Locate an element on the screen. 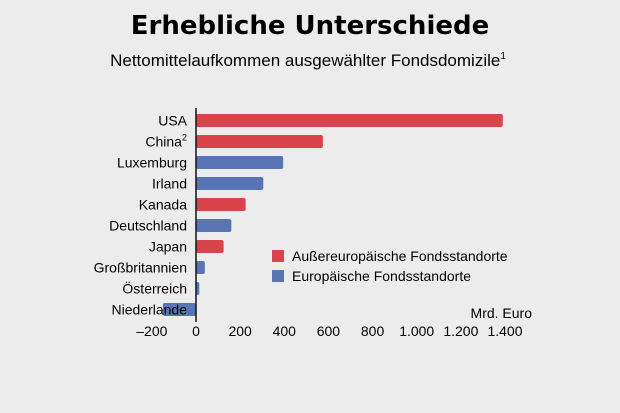 Image resolution: width=620 pixels, height=413 pixels. category-label-text: Deutschland is located at coordinates (148, 226).